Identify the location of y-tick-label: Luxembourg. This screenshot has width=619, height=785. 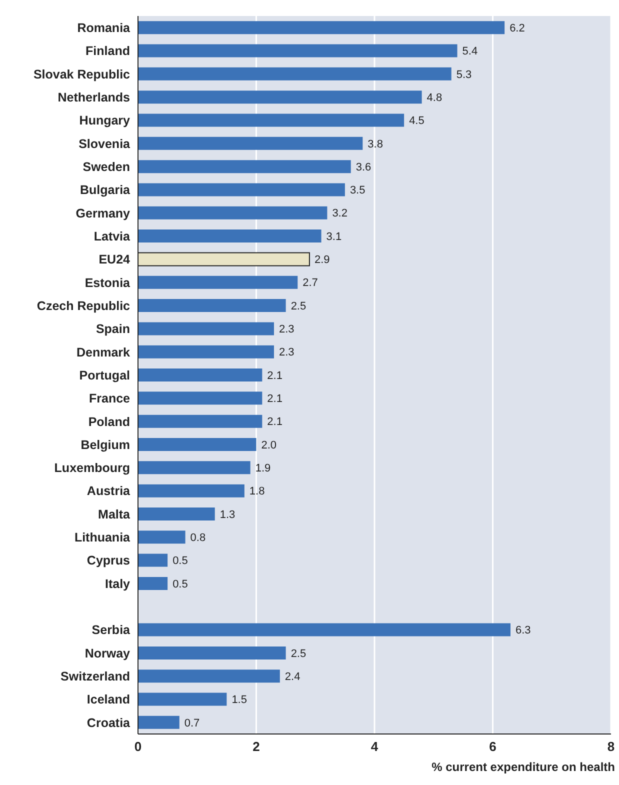
(92, 468).